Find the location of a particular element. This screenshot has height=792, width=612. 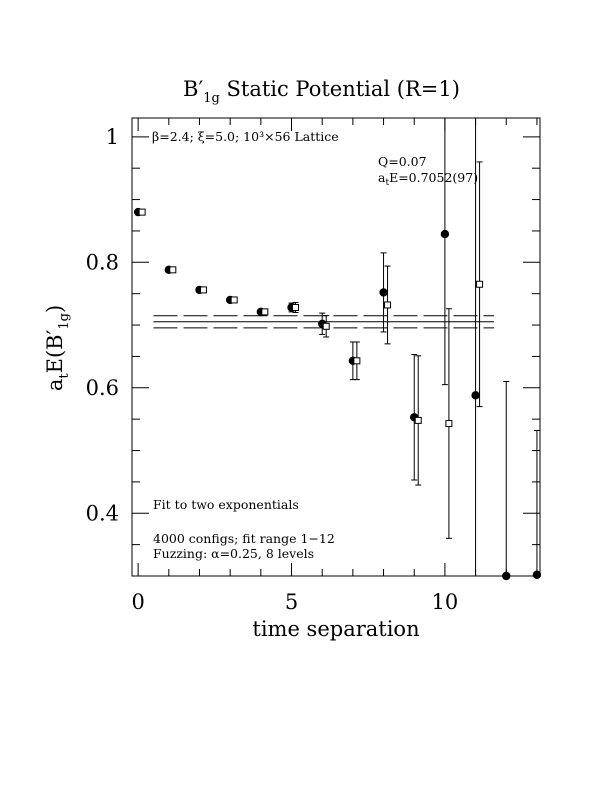

x-axis-title: time separation is located at coordinates (335, 629).